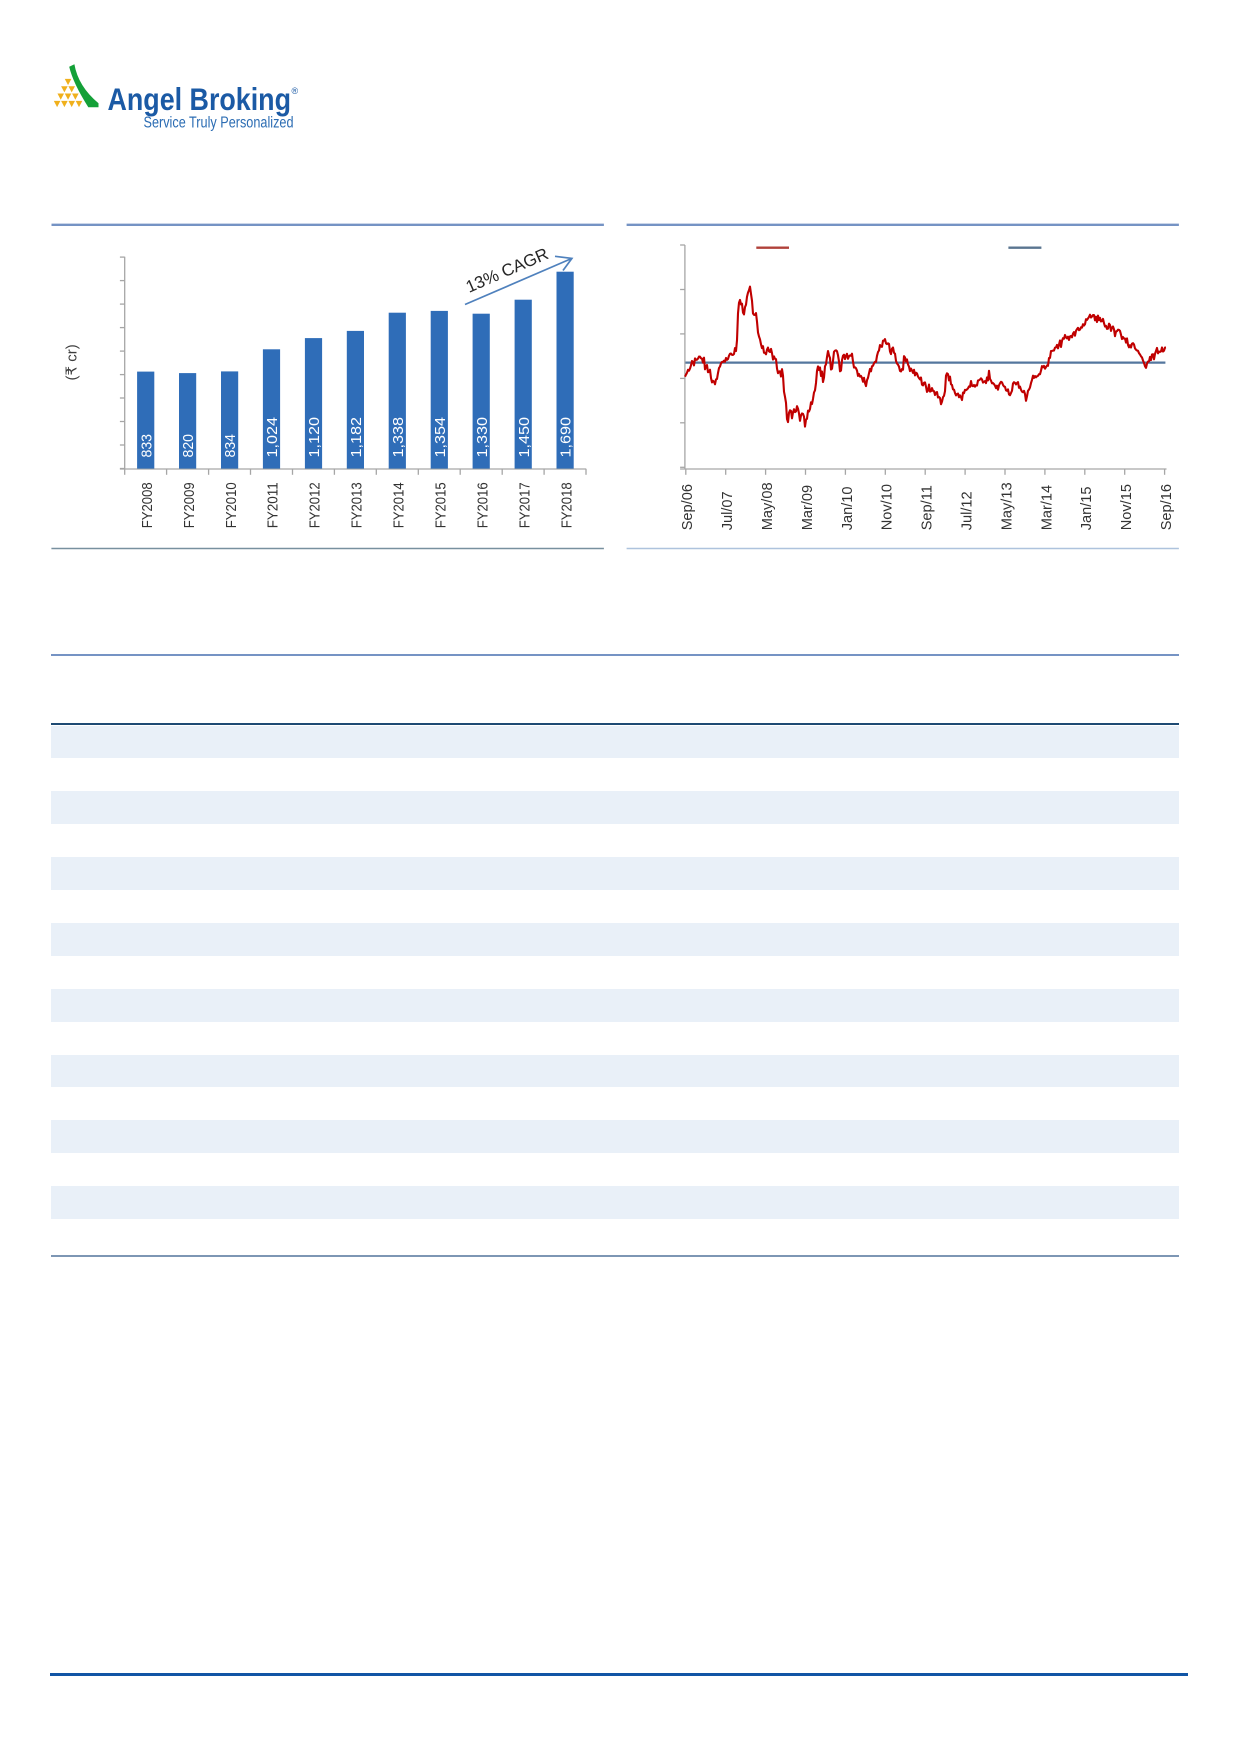  I want to click on svg-text: 820, so click(188, 446).